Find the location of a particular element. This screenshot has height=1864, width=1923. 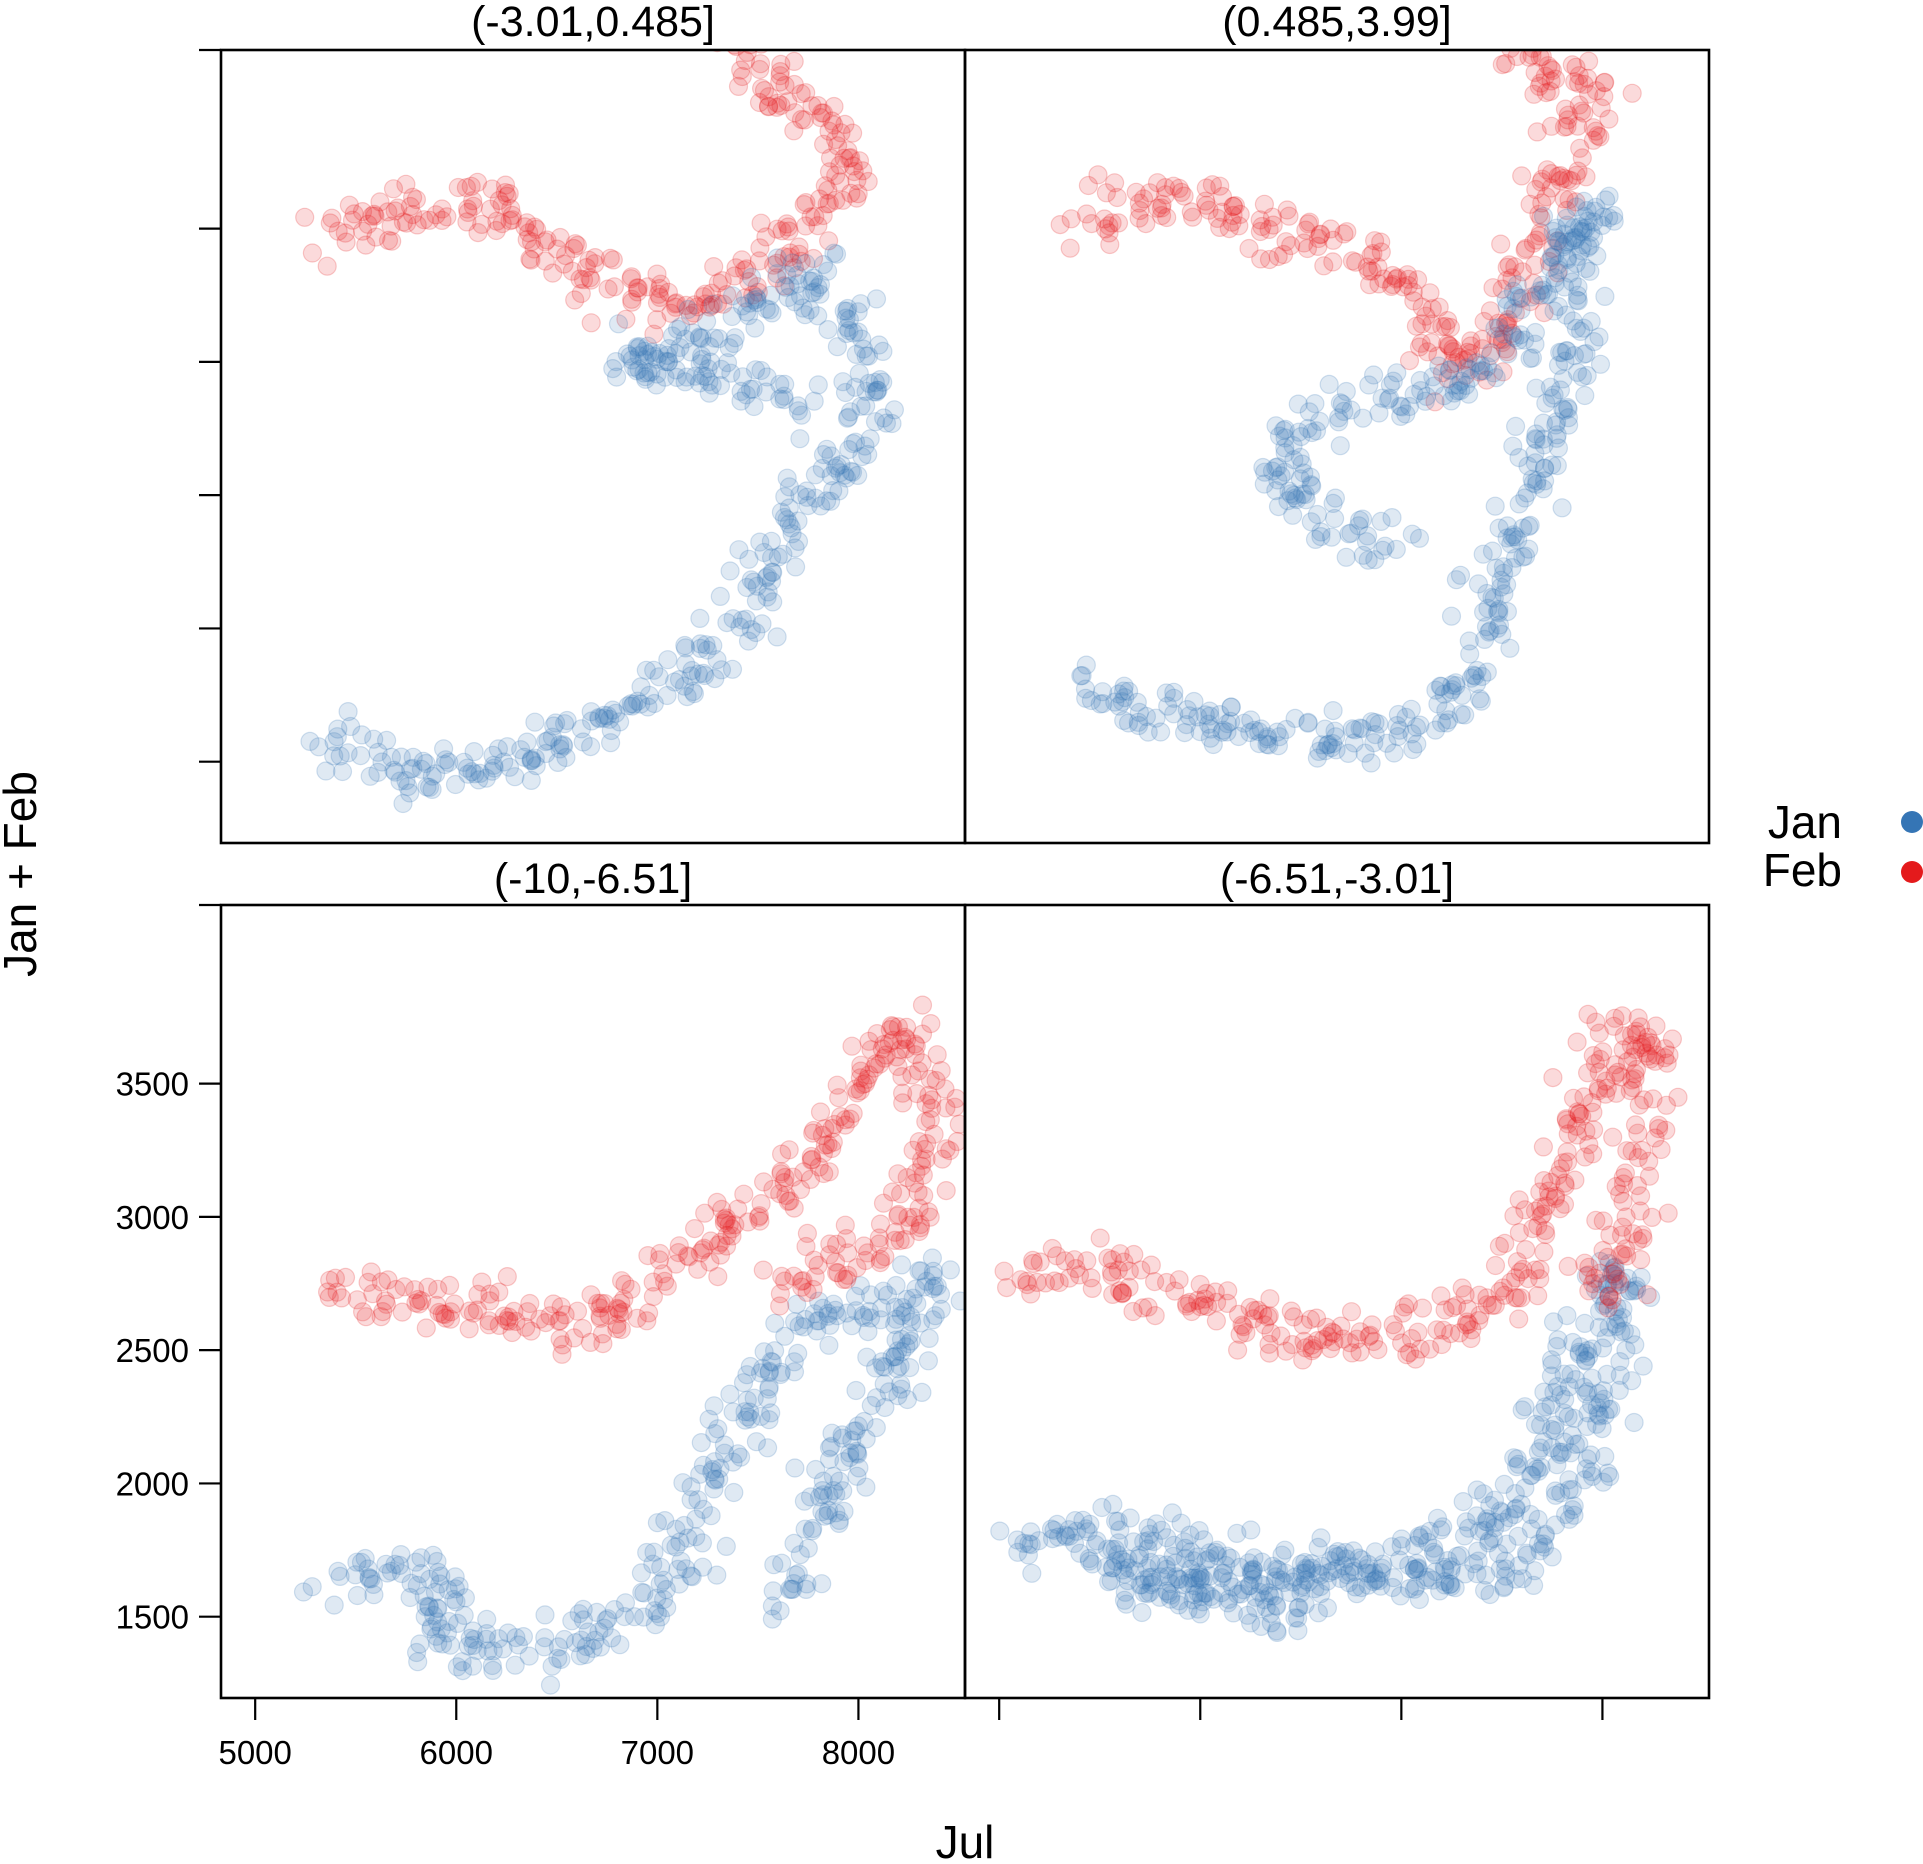

panel-title-bottom-left: (-10,-6.51] is located at coordinates (593, 879).